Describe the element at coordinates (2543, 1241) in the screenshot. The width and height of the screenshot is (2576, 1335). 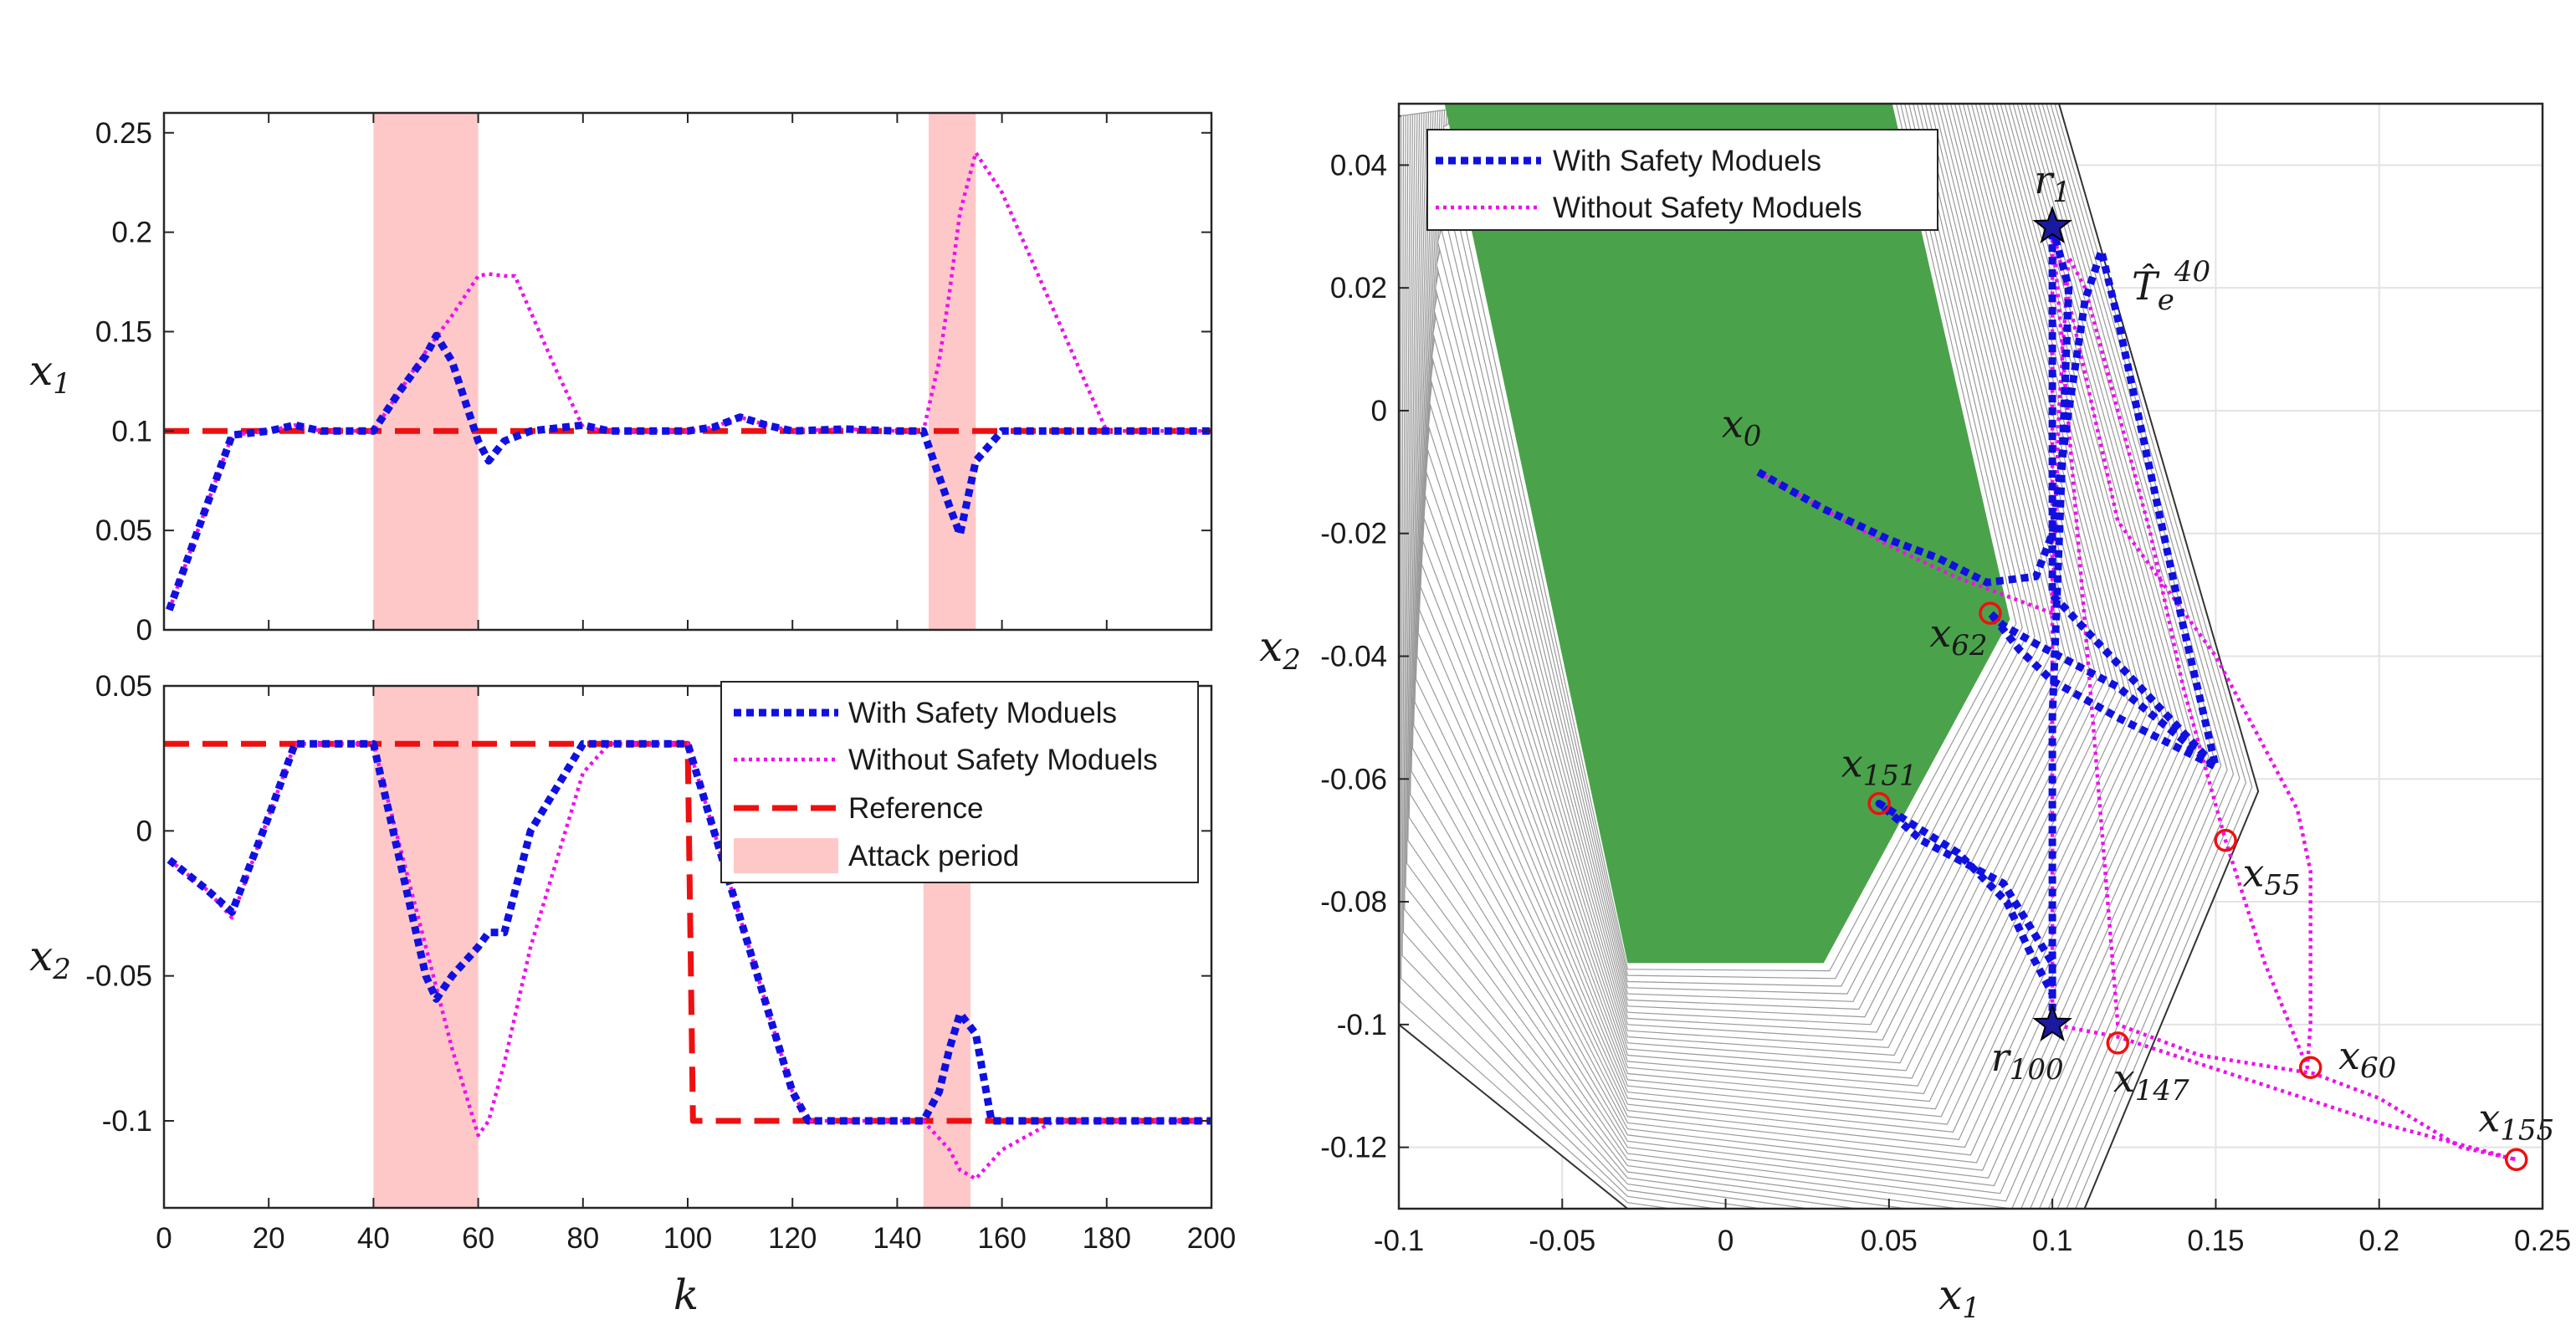
I see `x-tick-label: 0.25` at that location.